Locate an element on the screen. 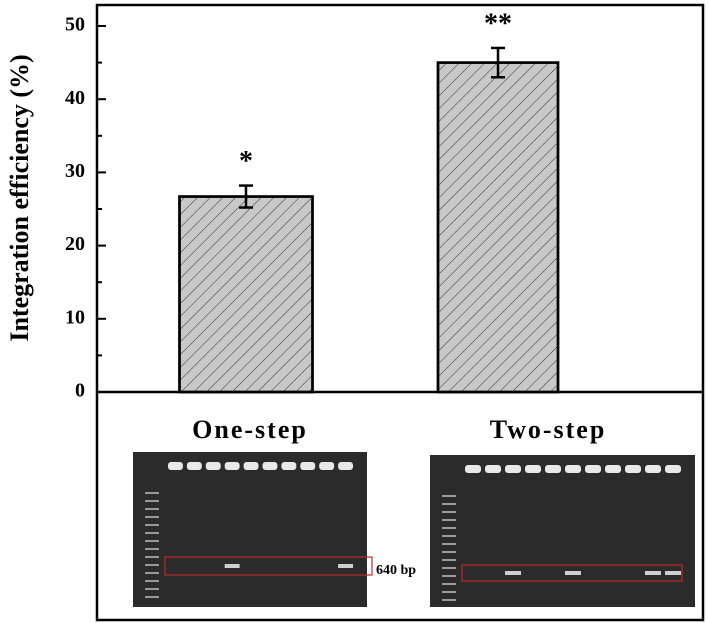 This screenshot has height=623, width=709. y-tick-label: 20 is located at coordinates (75, 244).